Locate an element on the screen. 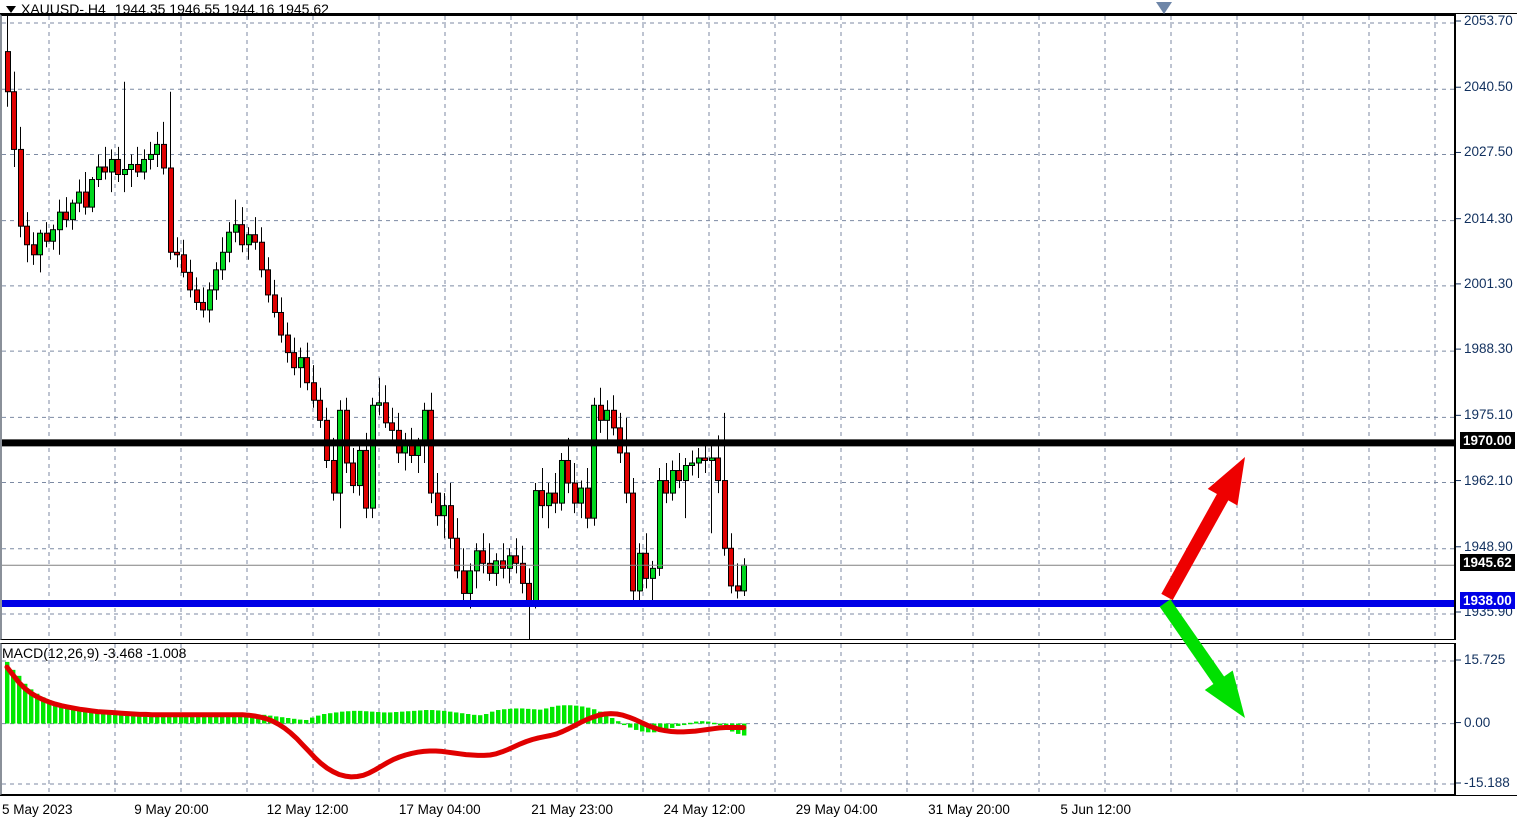 Image resolution: width=1517 pixels, height=825 pixels. time-axis-tick: 24 May 12:00 is located at coordinates (704, 809).